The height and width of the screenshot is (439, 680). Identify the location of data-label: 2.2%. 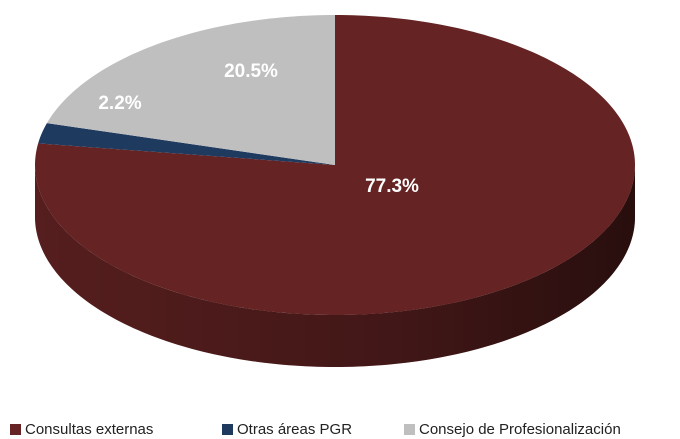
(119, 103).